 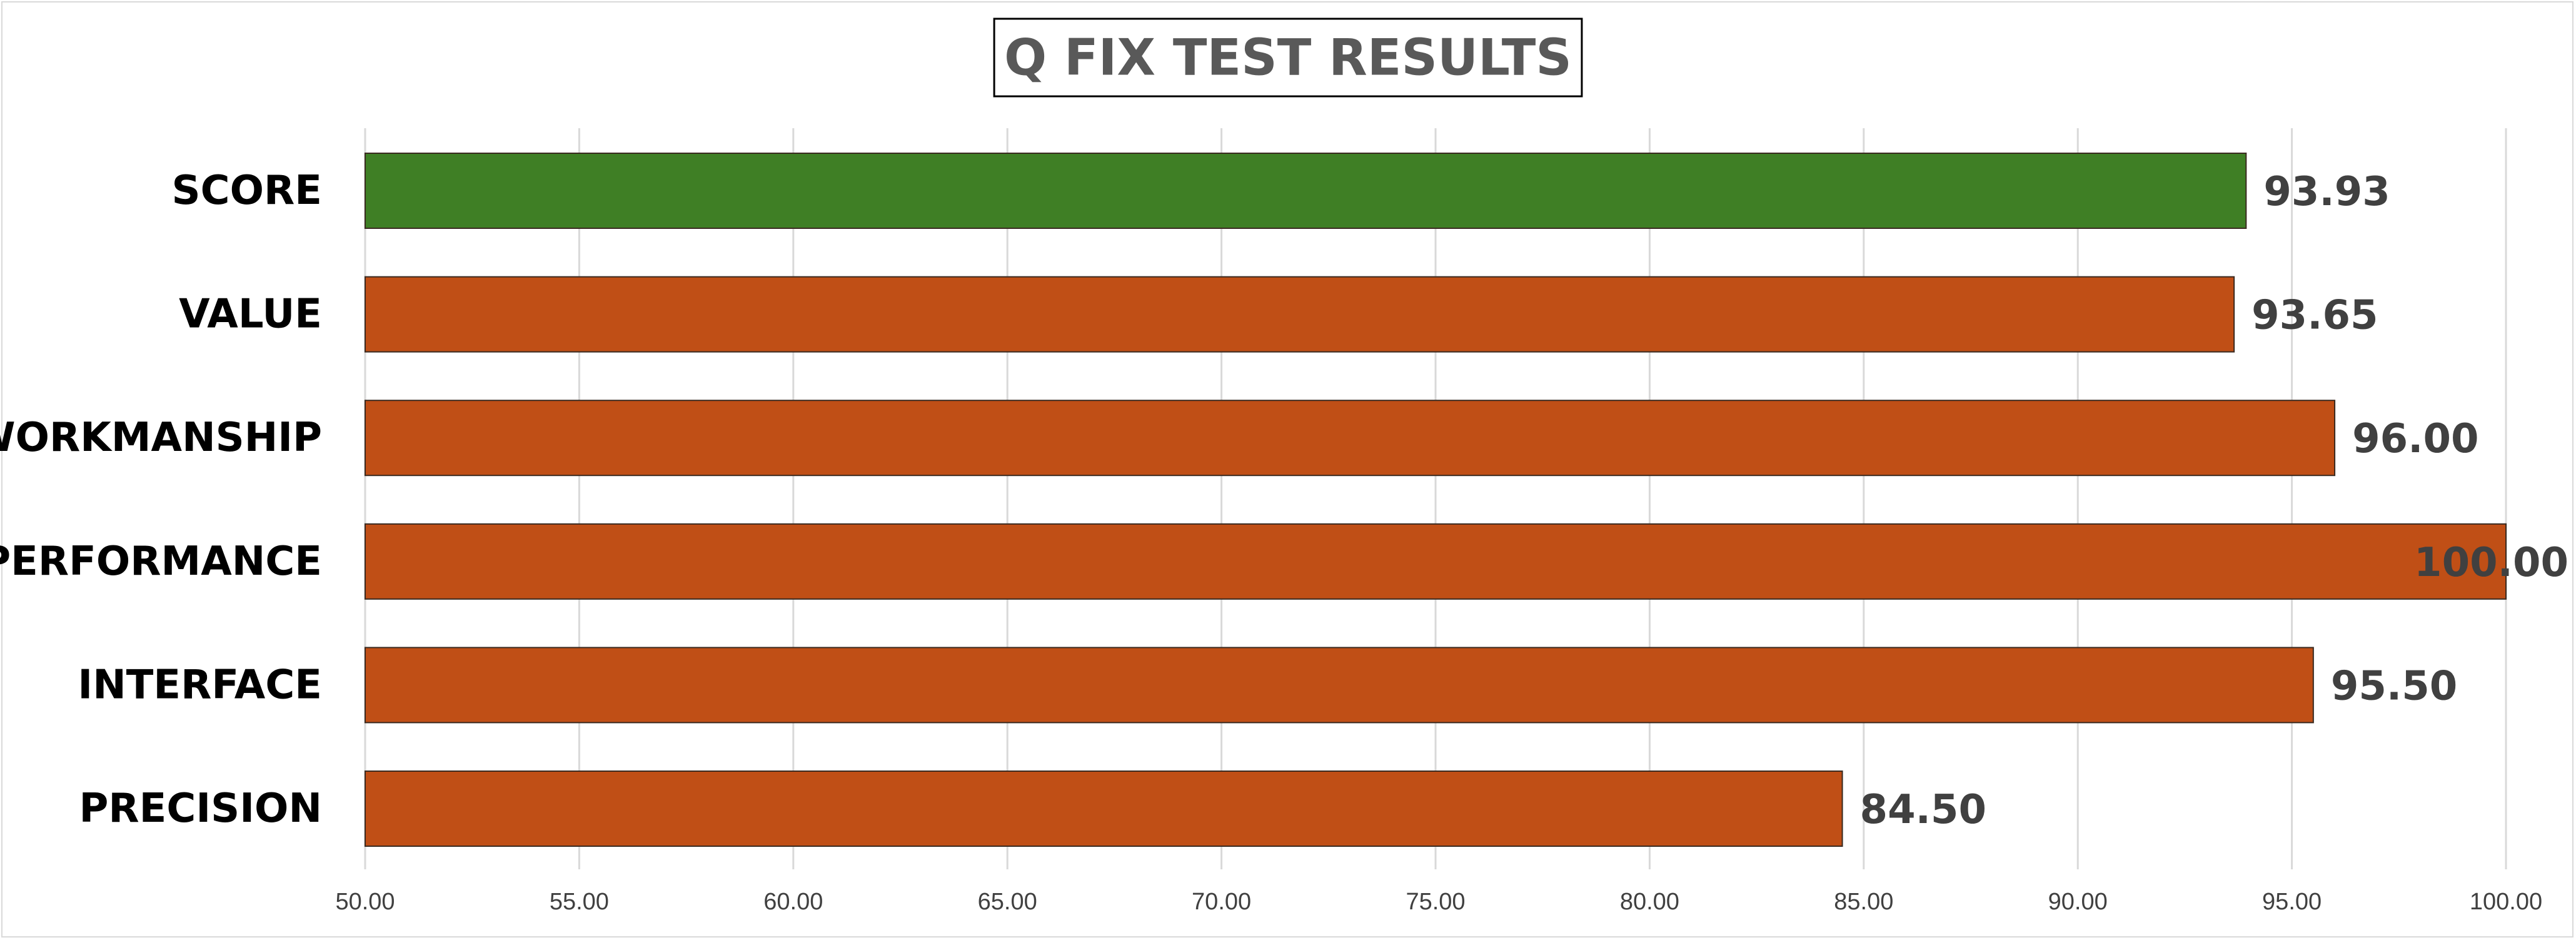 I want to click on data-label: 84.50, so click(x=1923, y=810).